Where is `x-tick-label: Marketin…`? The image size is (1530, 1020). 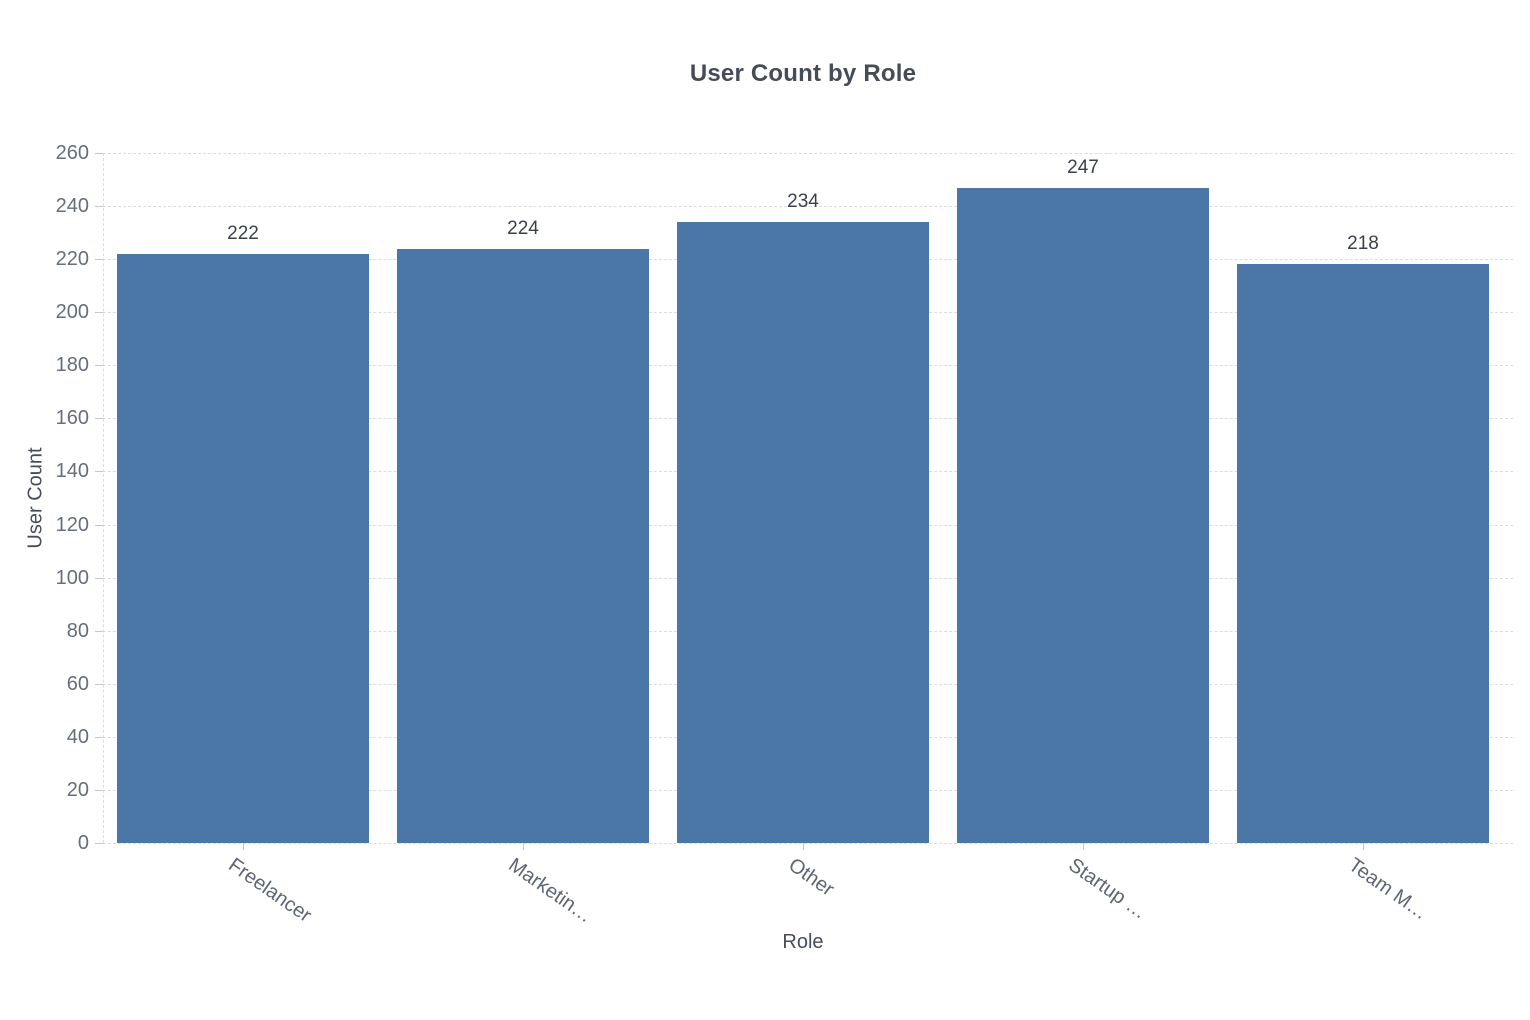
x-tick-label: Marketin… is located at coordinates (550, 891).